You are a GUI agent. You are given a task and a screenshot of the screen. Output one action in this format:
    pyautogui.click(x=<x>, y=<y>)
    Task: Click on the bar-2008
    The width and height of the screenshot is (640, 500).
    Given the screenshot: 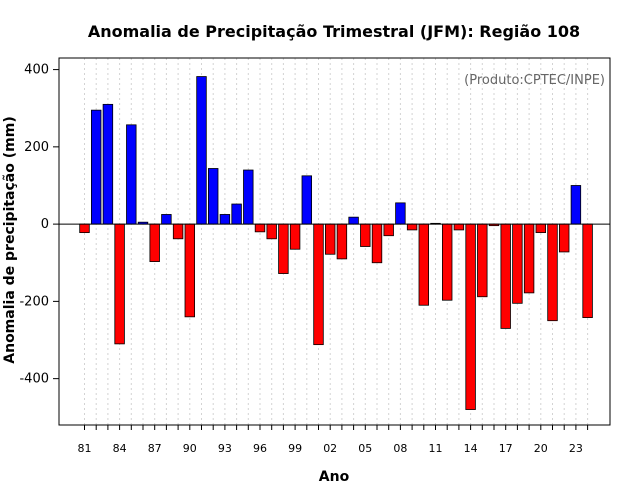 What is the action you would take?
    pyautogui.click(x=400, y=213)
    